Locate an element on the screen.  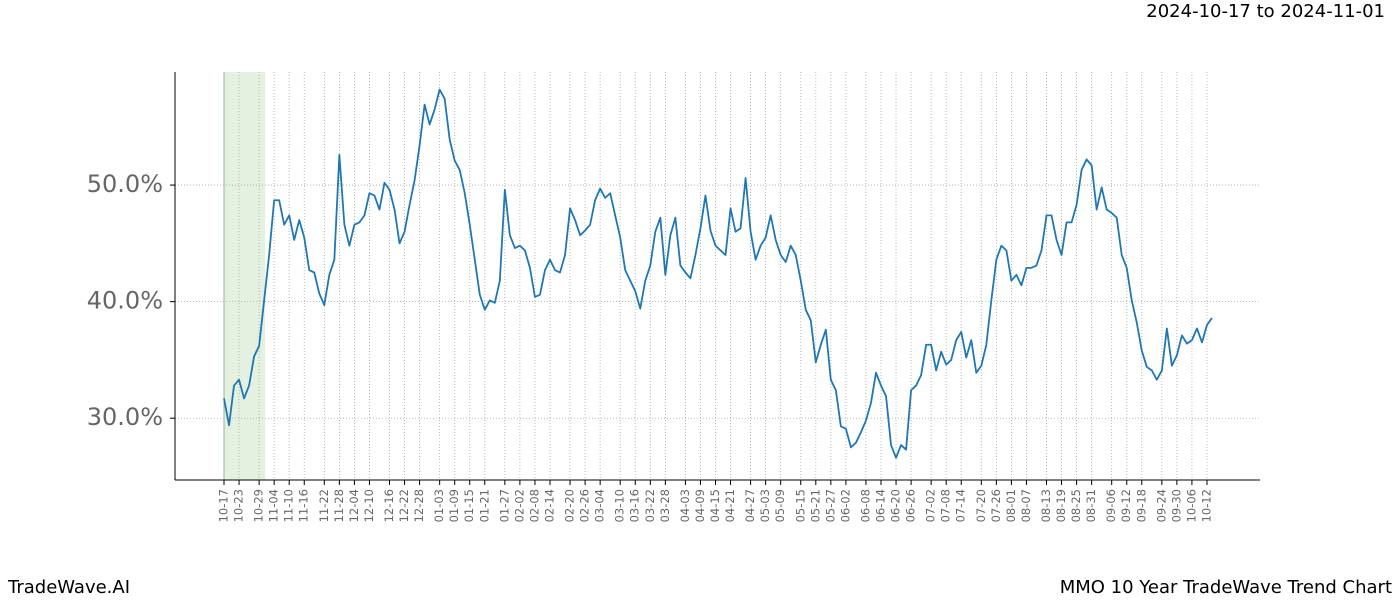
x-tick-label: 10-12 is located at coordinates (1206, 505).